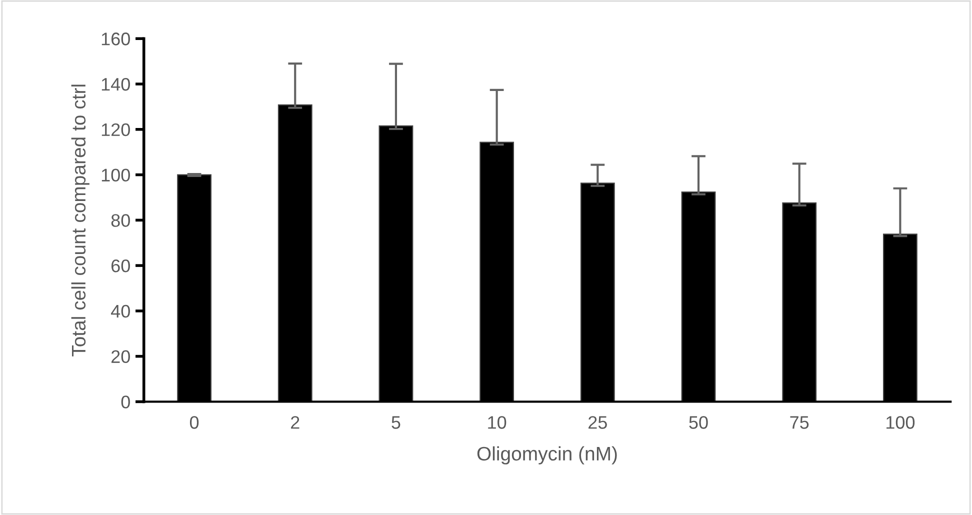 The width and height of the screenshot is (972, 515). I want to click on y-tick-label: 80, so click(120, 220).